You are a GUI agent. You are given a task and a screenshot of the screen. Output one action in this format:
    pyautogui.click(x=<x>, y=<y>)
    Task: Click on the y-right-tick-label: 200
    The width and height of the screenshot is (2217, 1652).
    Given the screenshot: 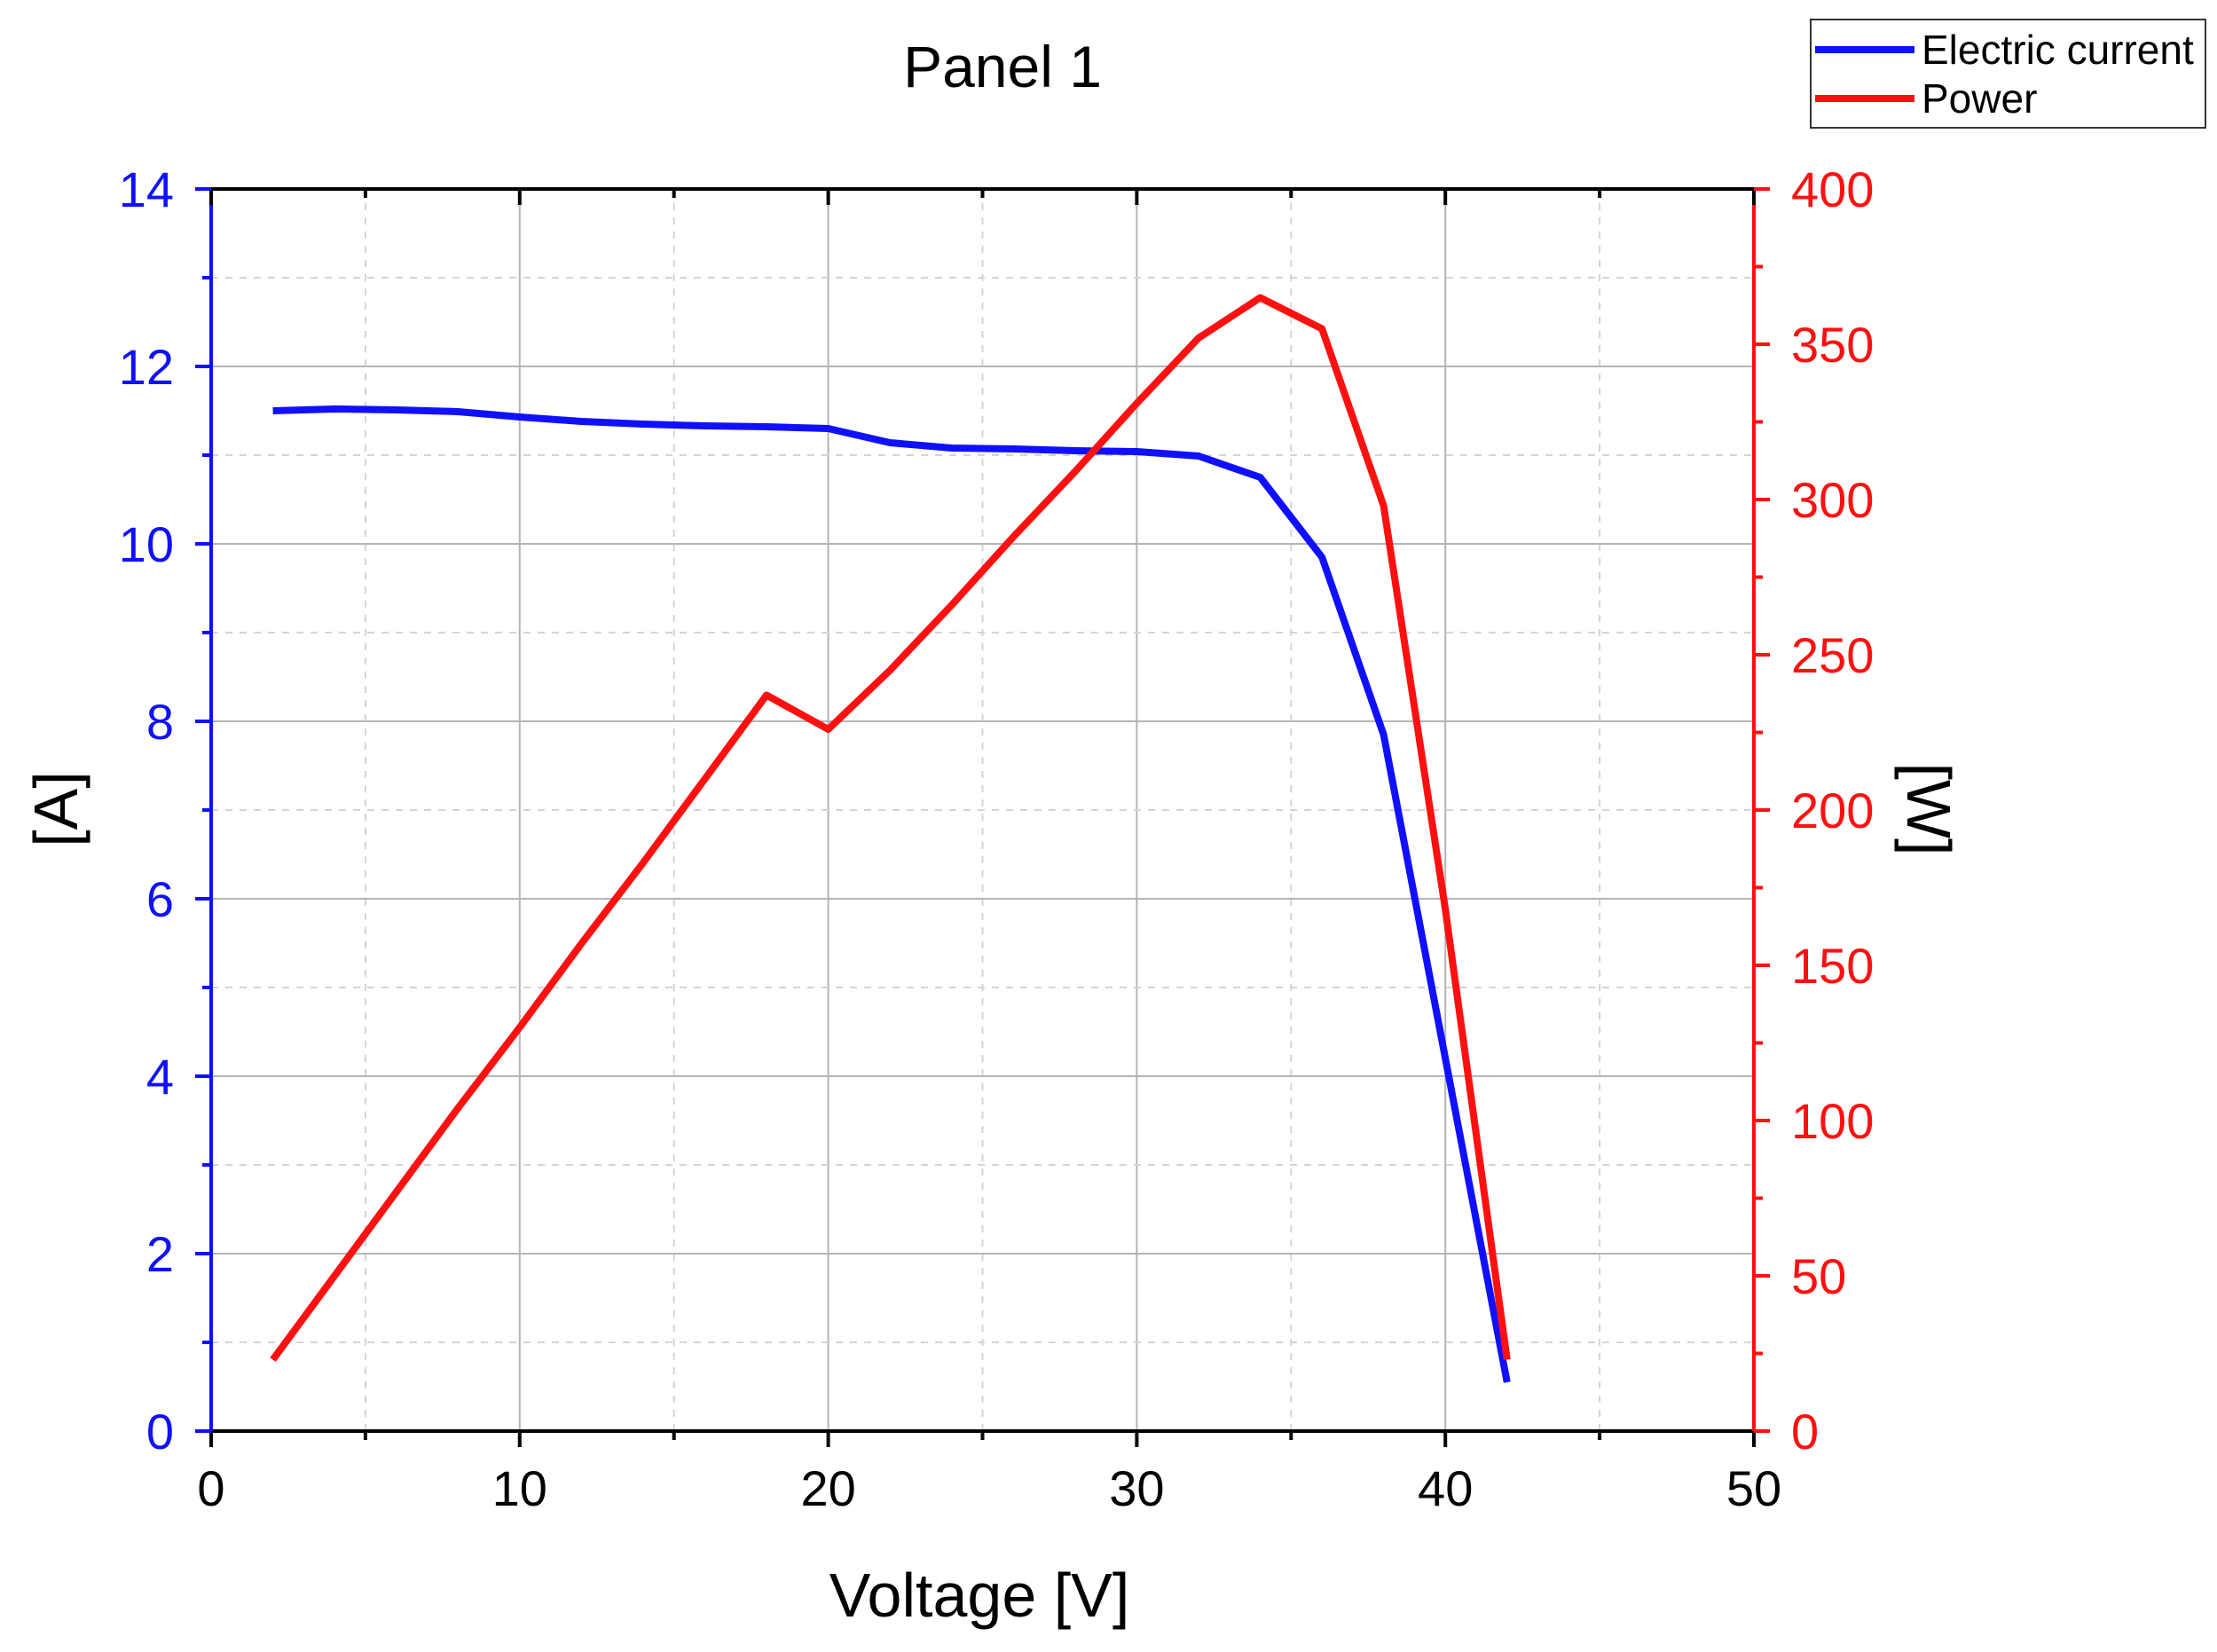 What is the action you would take?
    pyautogui.click(x=1833, y=810)
    